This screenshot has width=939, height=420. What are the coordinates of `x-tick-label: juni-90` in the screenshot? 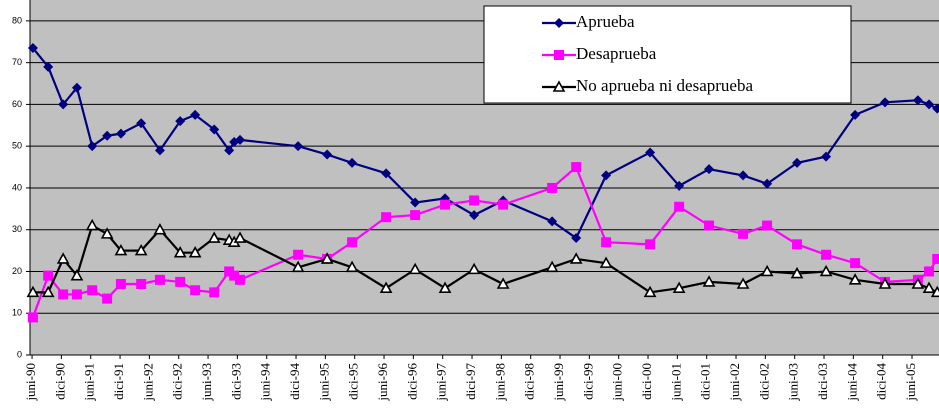 It's located at (30, 382).